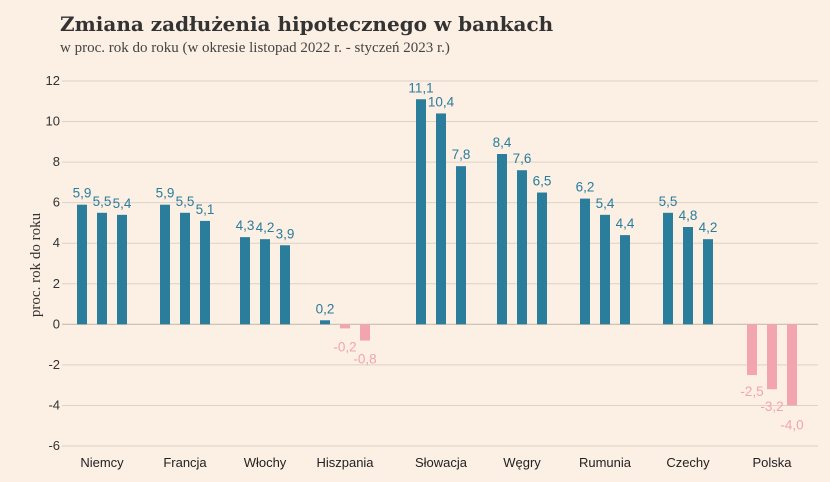 The height and width of the screenshot is (482, 830). What do you see at coordinates (307, 24) in the screenshot?
I see `chart-title: Zmiana zadłużenia hipotecznego w bankach` at bounding box center [307, 24].